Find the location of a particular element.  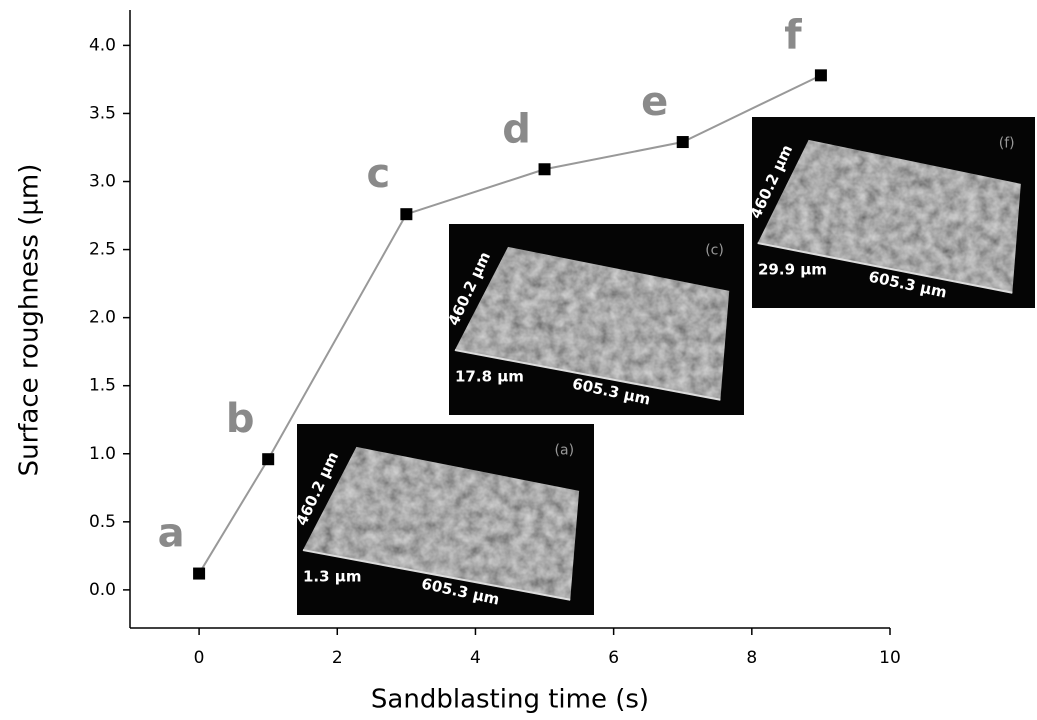

y-tick-label: 2.0 is located at coordinates (102, 318).